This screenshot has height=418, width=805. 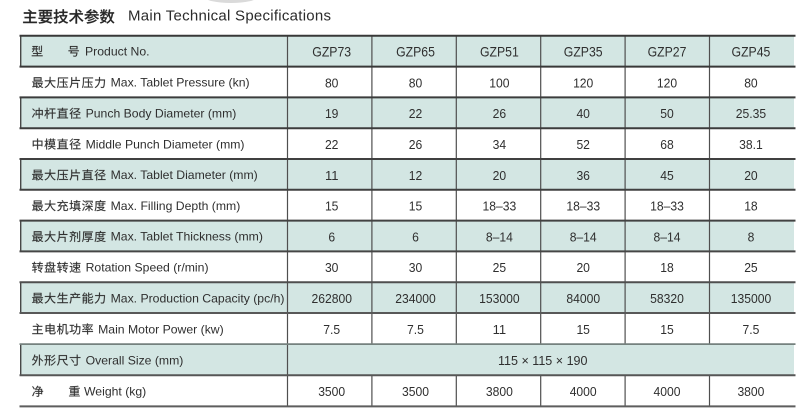 What do you see at coordinates (187, 237) in the screenshot?
I see `svg-text: Max. Tablet Thickness (mm)` at bounding box center [187, 237].